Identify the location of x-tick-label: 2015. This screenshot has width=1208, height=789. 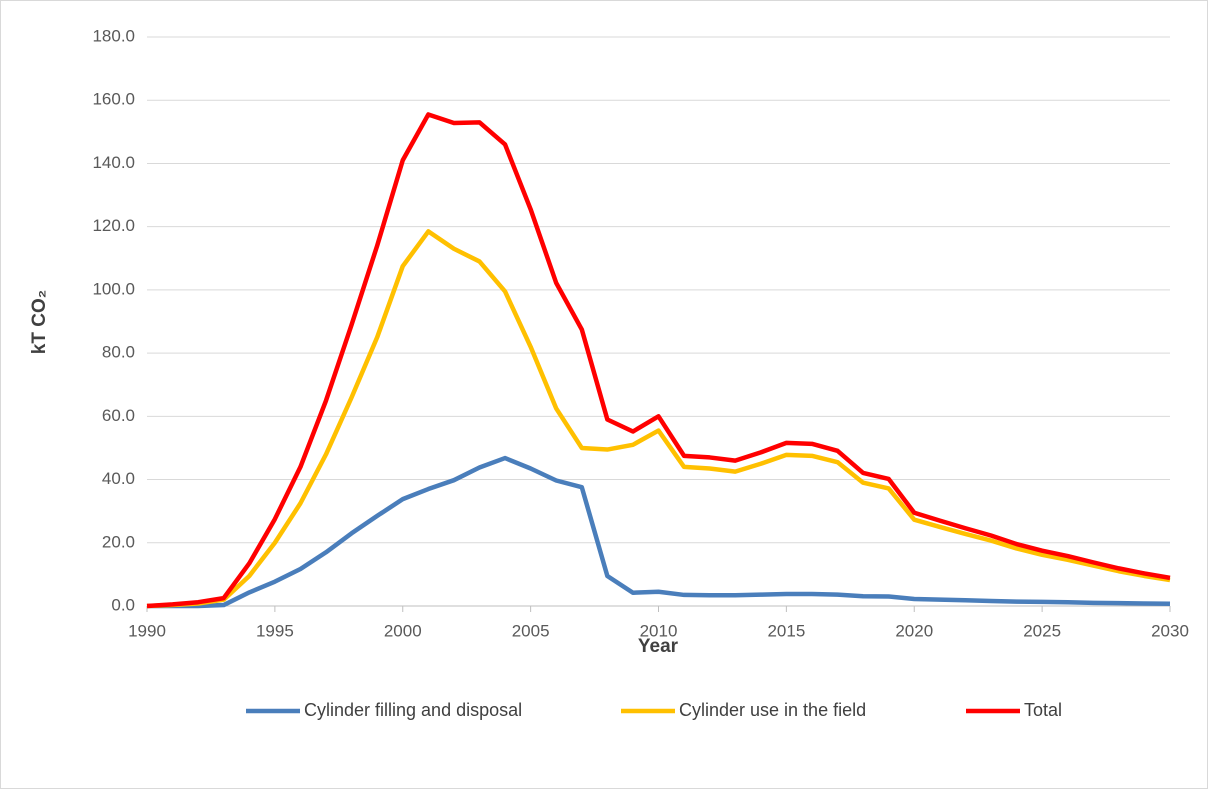
(786, 630).